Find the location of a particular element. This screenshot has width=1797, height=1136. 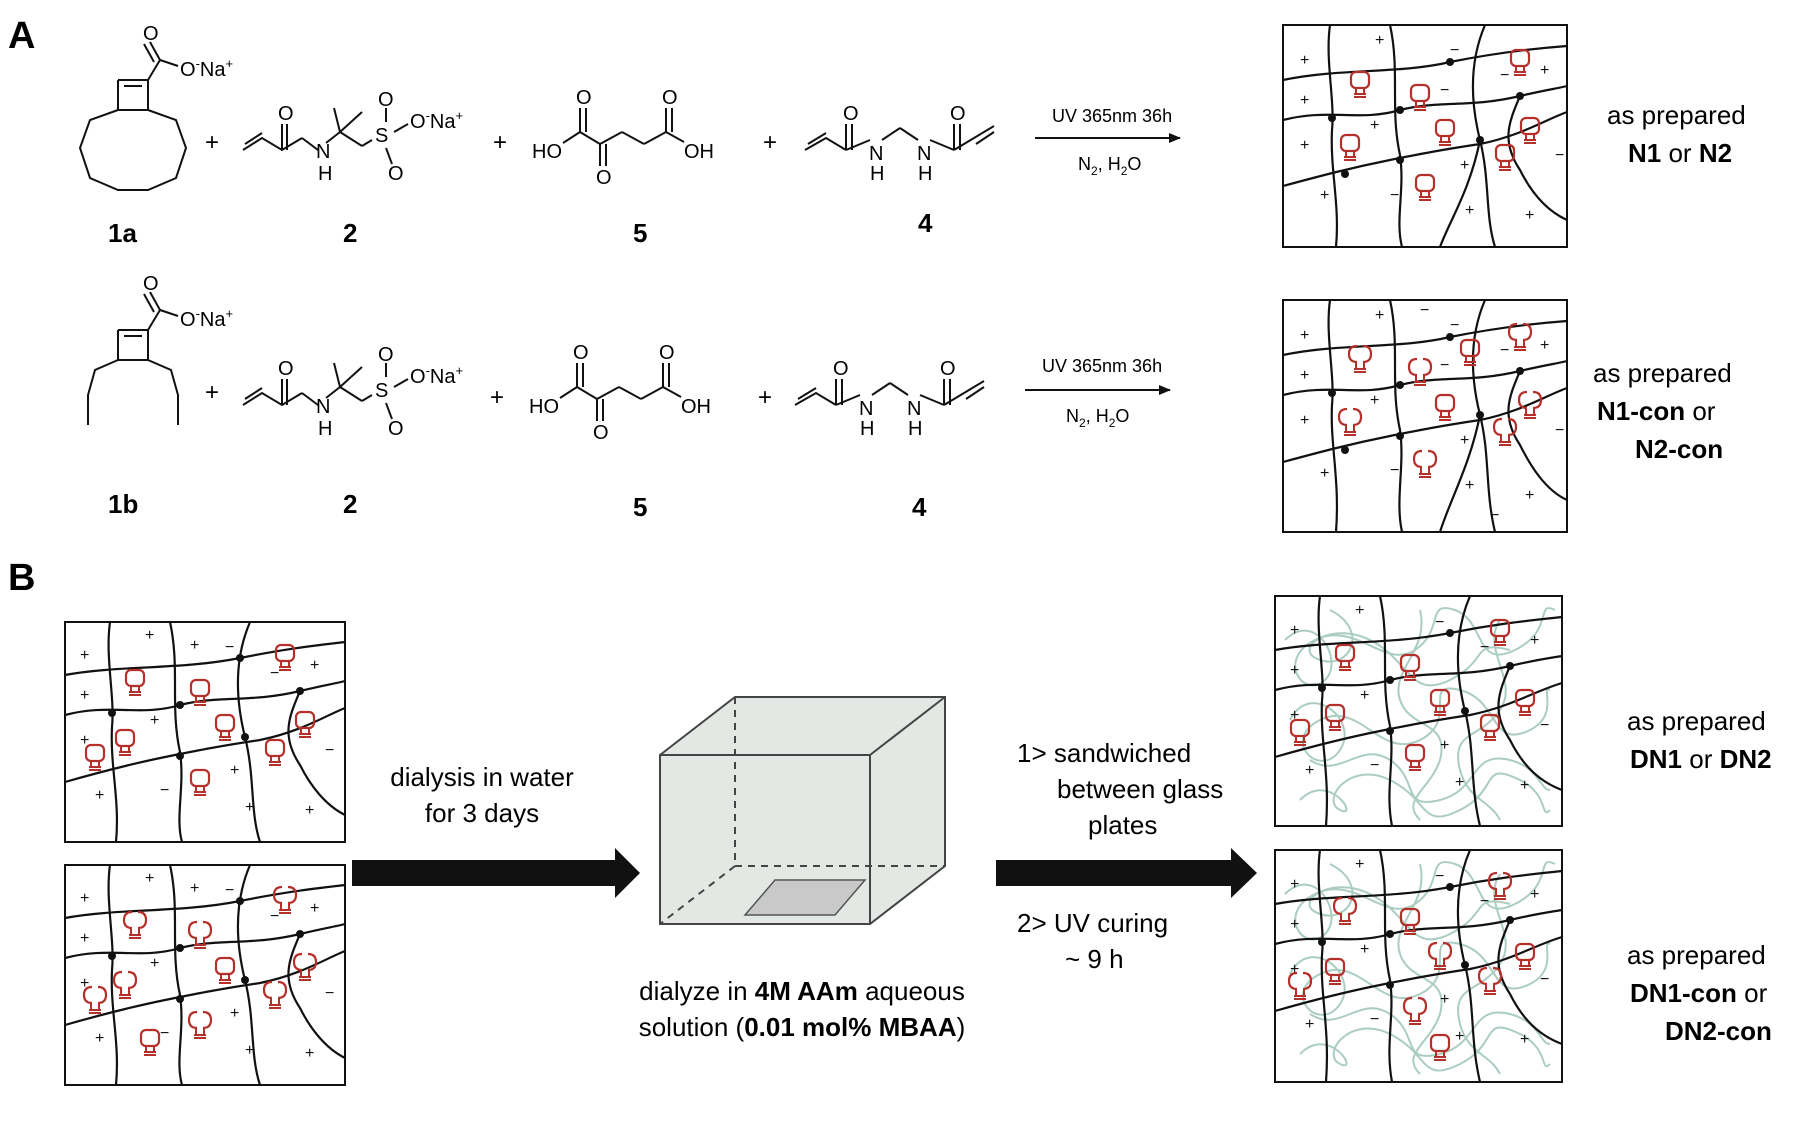

row2-label-2: 2 is located at coordinates (350, 504).